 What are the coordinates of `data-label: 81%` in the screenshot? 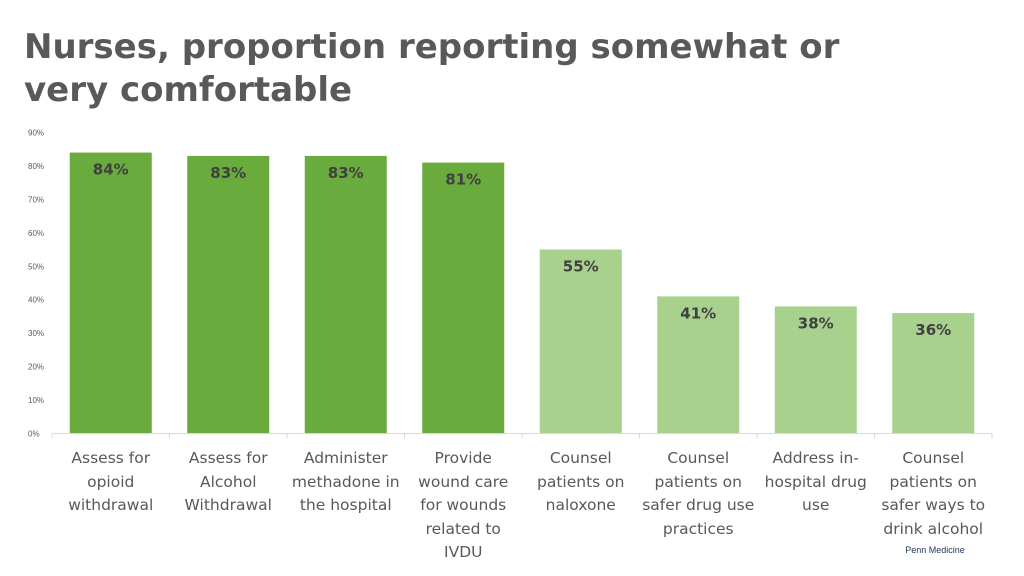 It's located at (463, 180).